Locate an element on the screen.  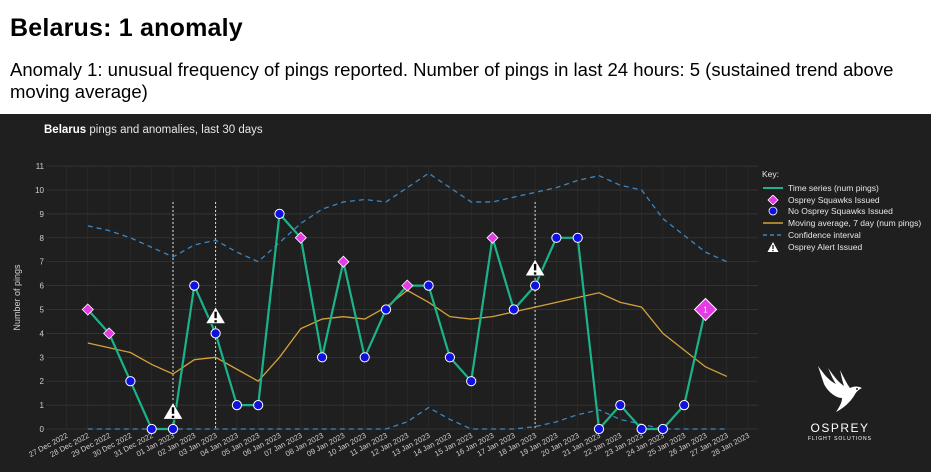
legend-label: Moving average, 7 day (num pings) is located at coordinates (855, 223).